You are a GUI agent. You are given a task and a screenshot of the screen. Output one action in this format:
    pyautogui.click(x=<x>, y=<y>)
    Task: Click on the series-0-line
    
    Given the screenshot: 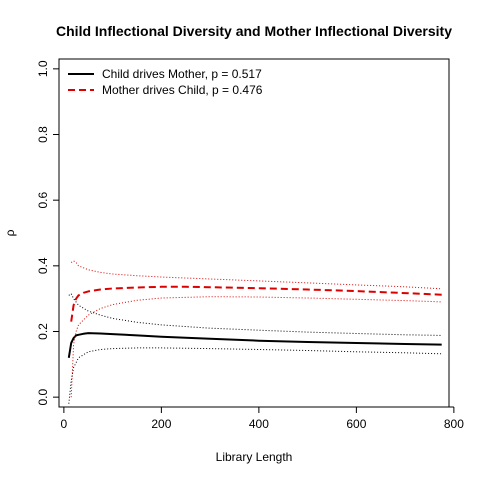 What is the action you would take?
    pyautogui.click(x=254, y=345)
    